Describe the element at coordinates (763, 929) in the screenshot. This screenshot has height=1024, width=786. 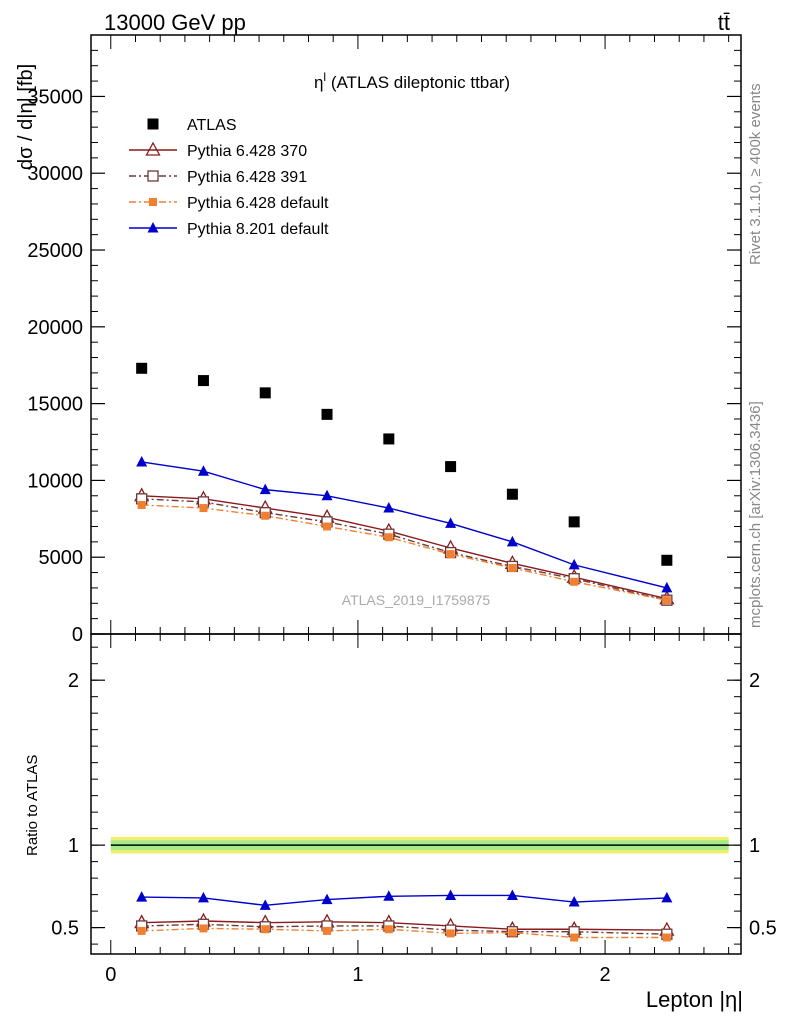
I see `ratio-y-tick-label-right: 0.5` at that location.